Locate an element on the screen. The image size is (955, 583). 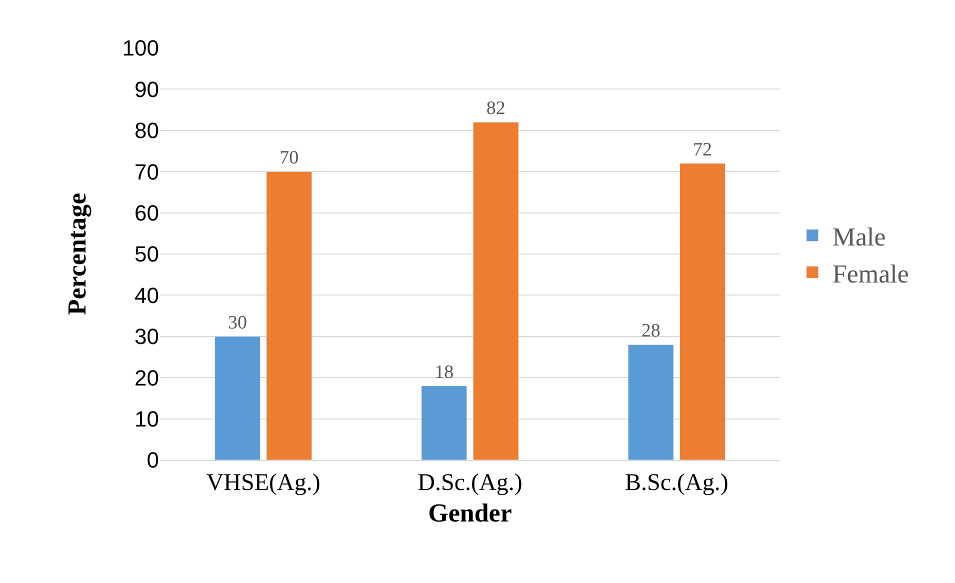
y-tick-label: 80 is located at coordinates (146, 131).